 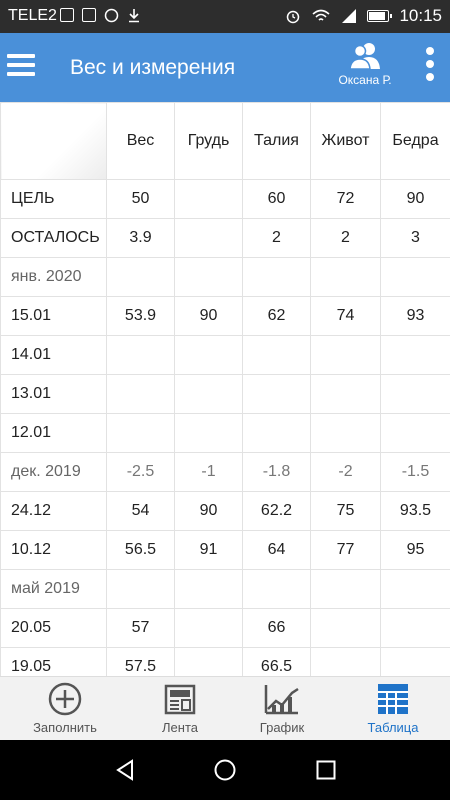 I want to click on app-bar: Вес и измерения Оксана Р., so click(x=225, y=67).